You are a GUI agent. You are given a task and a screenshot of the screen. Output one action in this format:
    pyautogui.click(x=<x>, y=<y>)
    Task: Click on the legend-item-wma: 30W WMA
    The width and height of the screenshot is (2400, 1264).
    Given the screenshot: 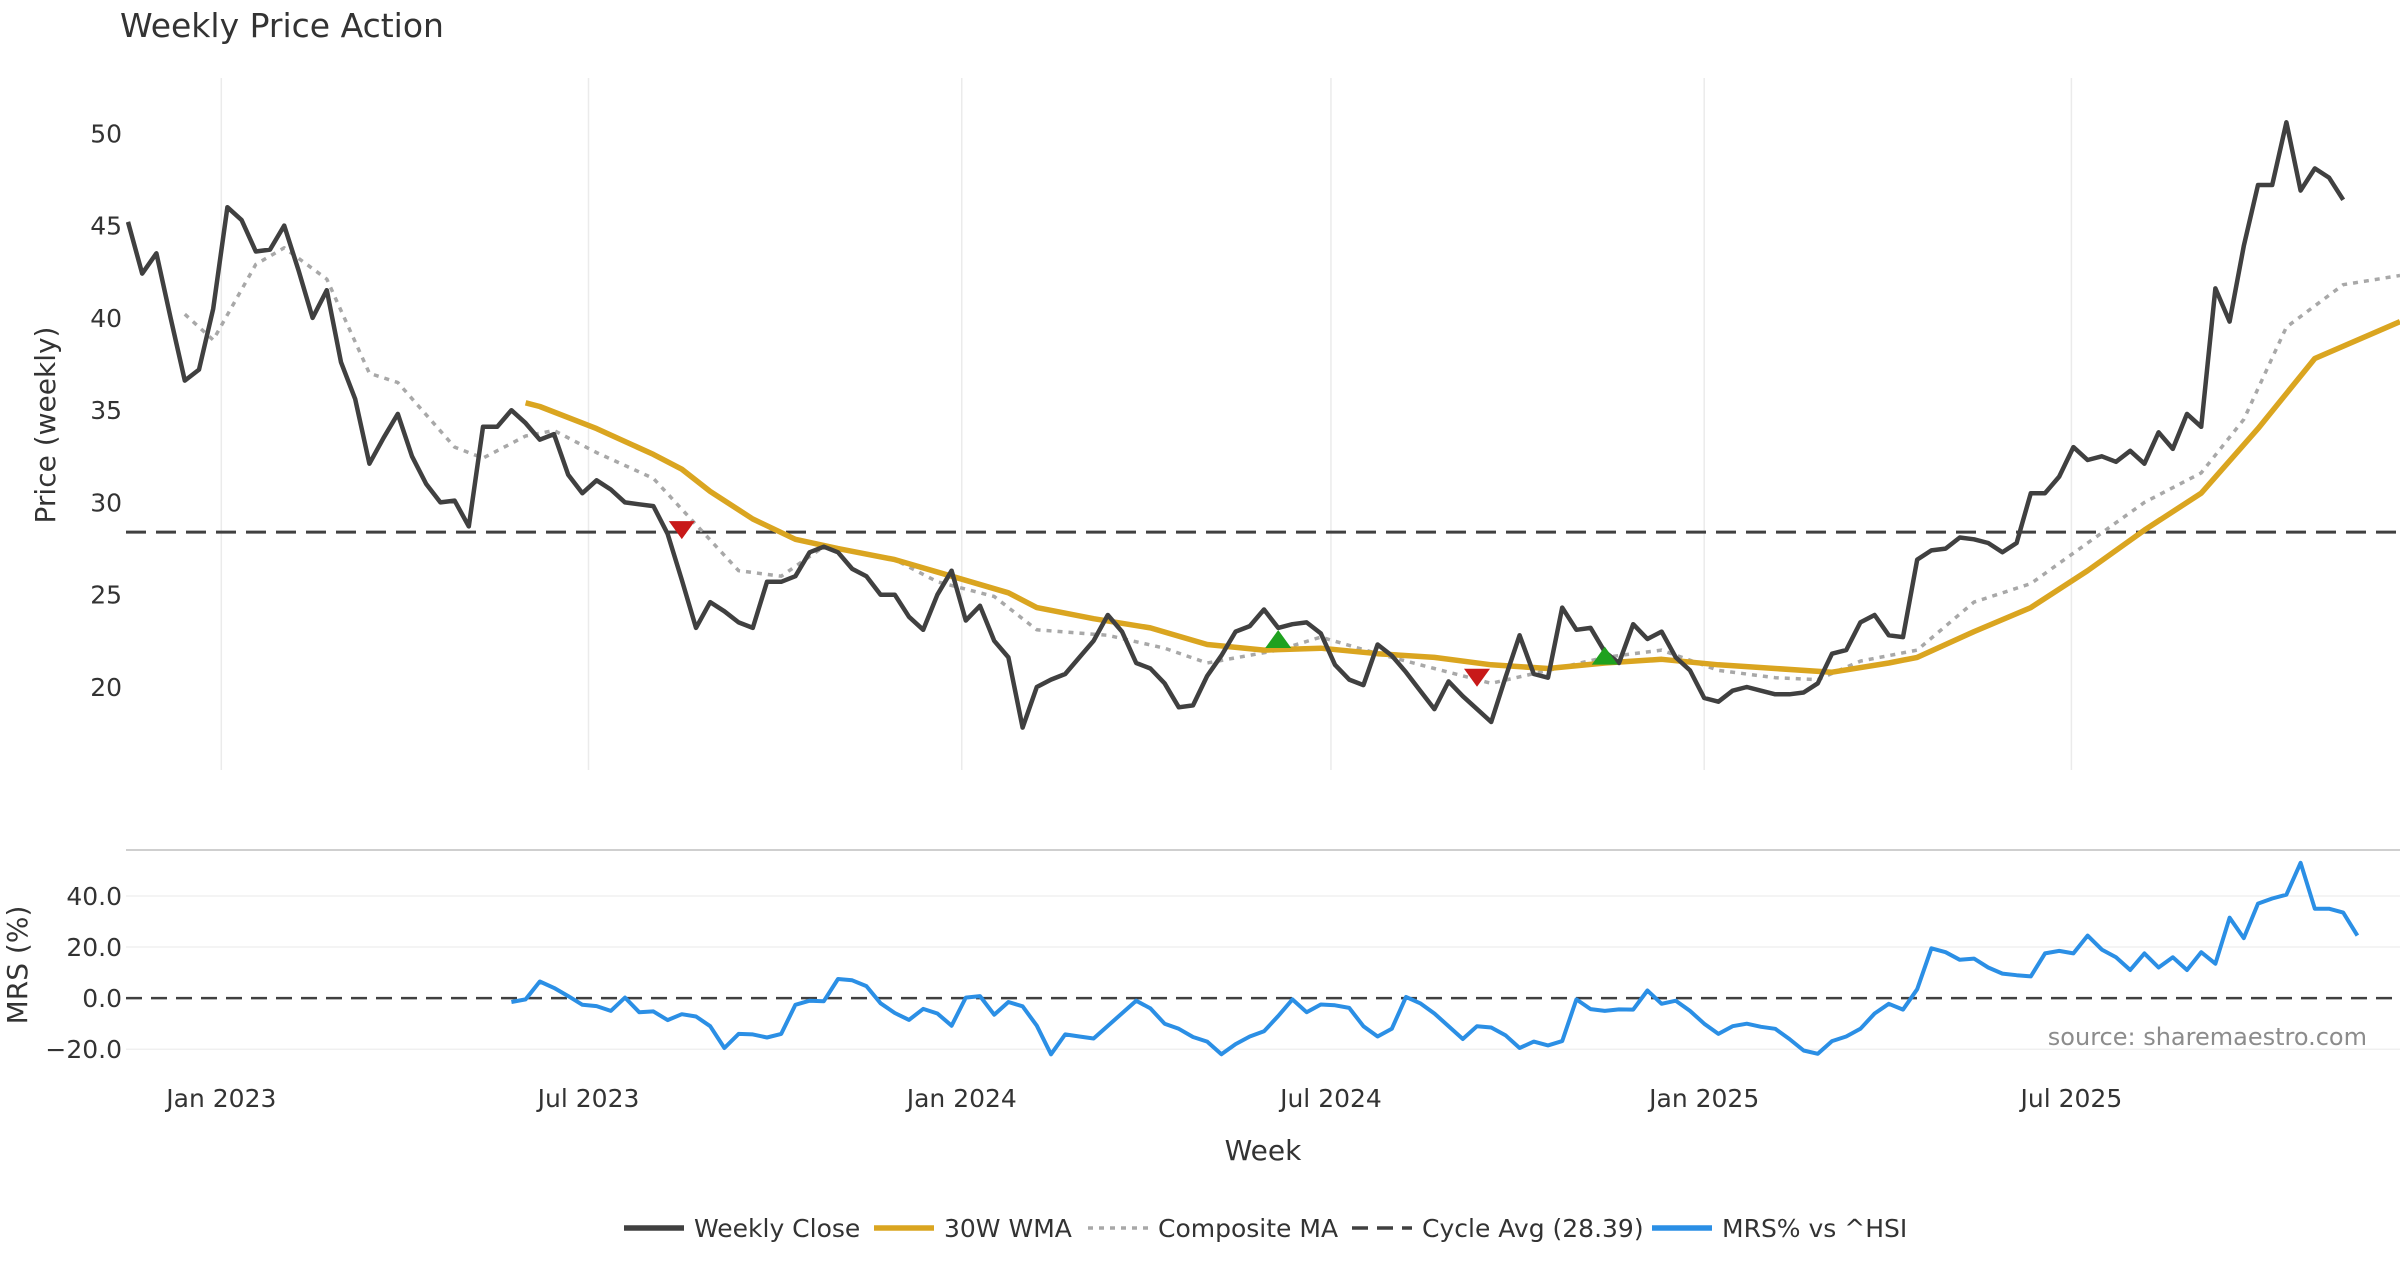 What is the action you would take?
    pyautogui.click(x=973, y=1228)
    